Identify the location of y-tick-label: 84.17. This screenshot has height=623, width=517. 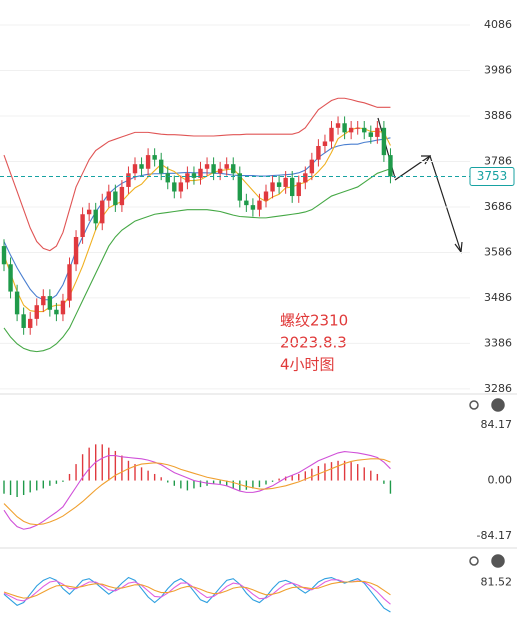
(497, 424).